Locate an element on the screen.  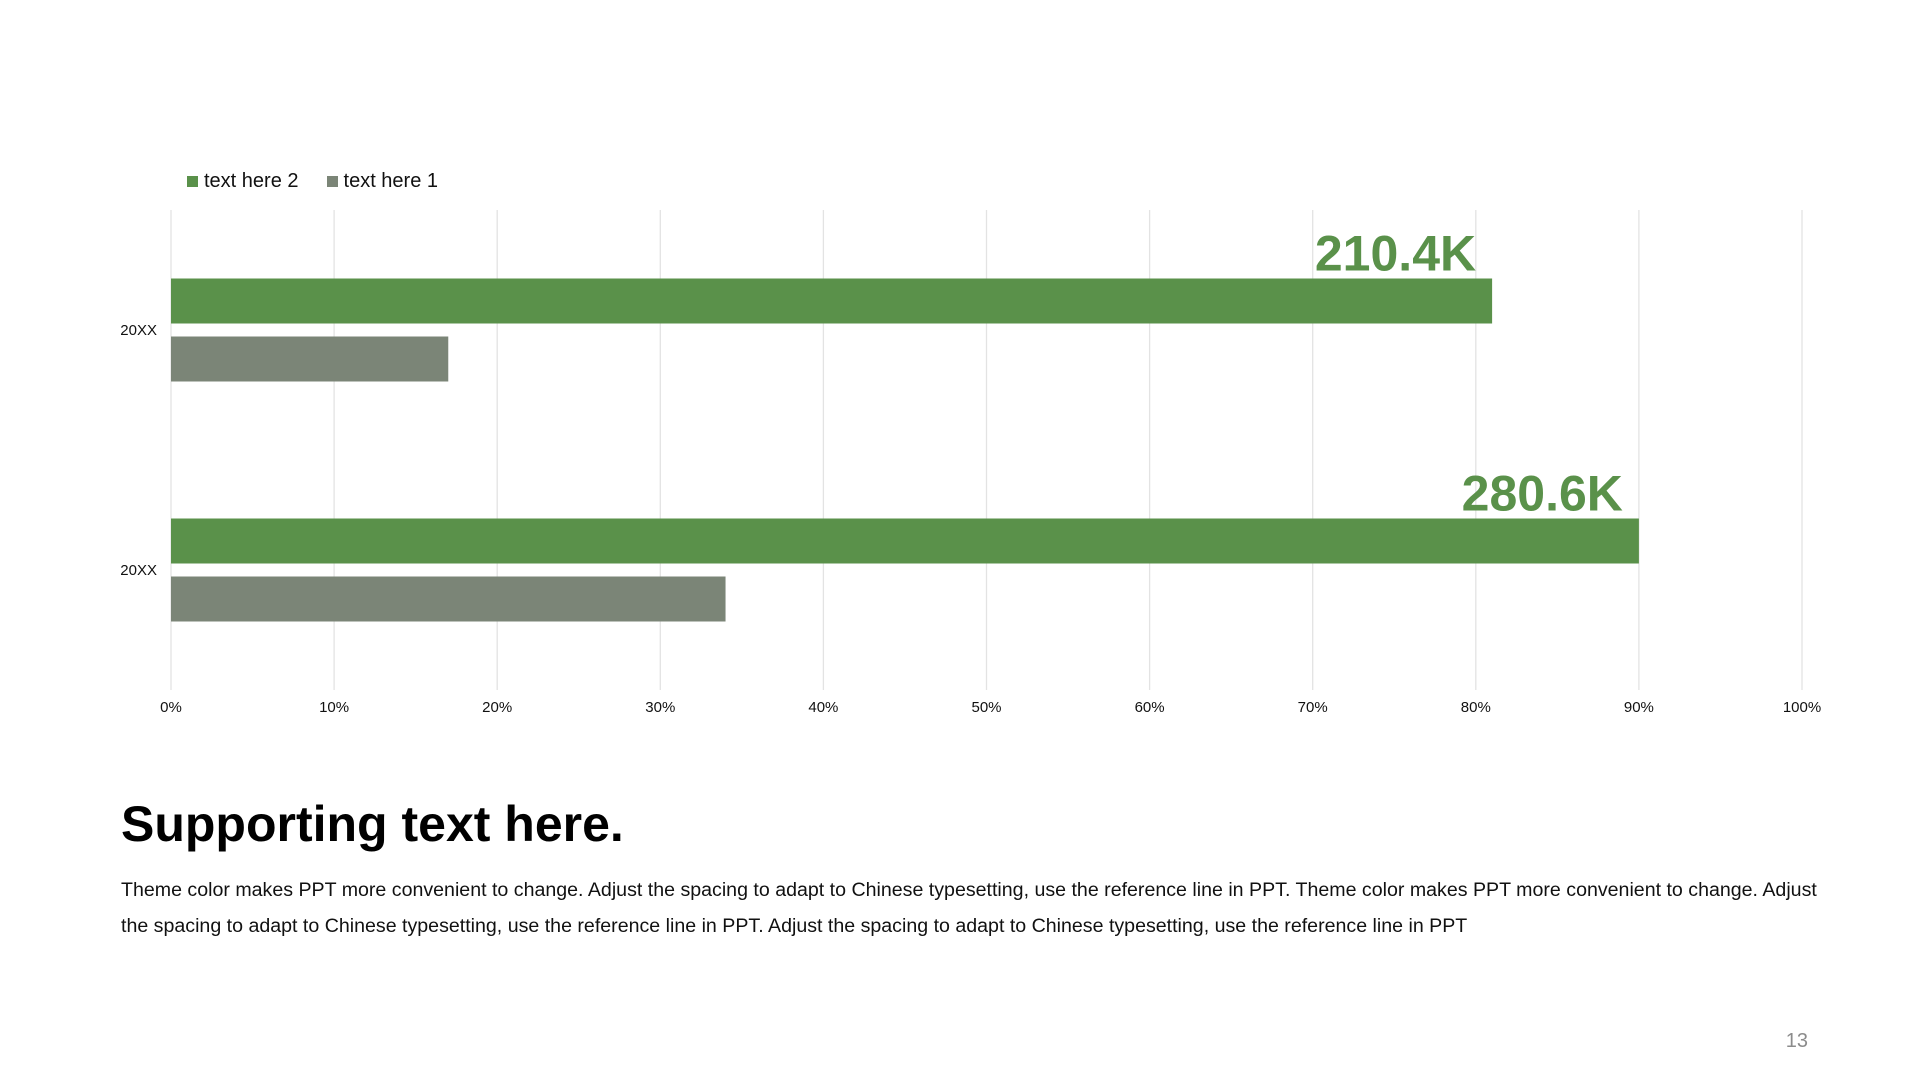
x-tick-label: 70% is located at coordinates (1313, 707).